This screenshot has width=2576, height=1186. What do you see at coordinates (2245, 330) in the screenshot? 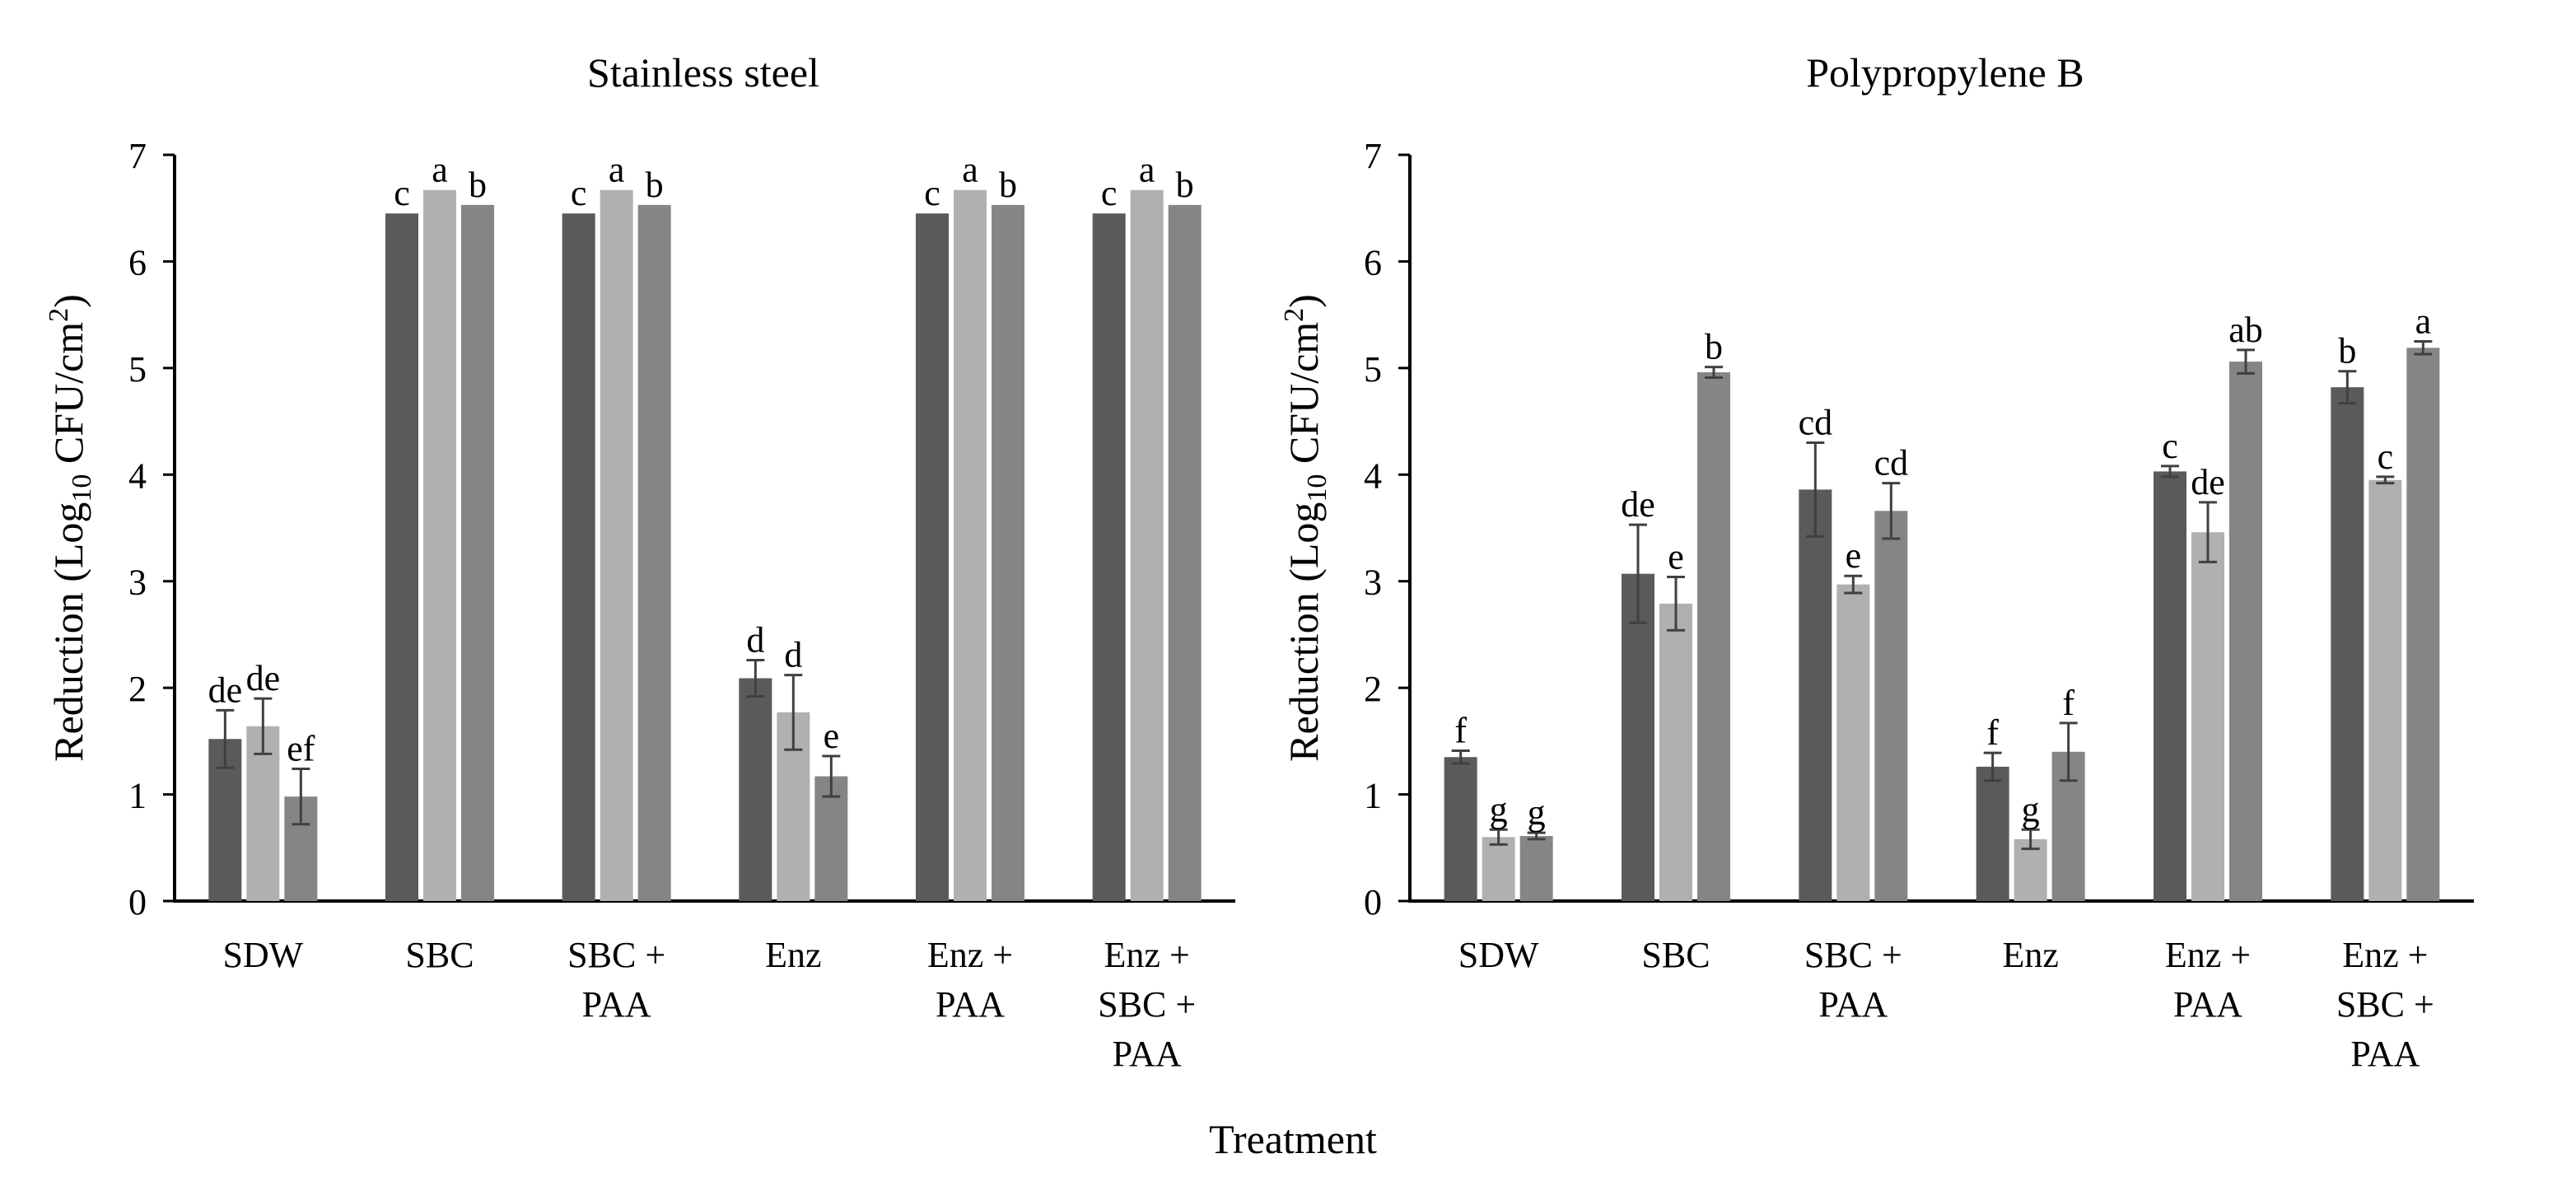
I see `significance-letter: ab` at bounding box center [2245, 330].